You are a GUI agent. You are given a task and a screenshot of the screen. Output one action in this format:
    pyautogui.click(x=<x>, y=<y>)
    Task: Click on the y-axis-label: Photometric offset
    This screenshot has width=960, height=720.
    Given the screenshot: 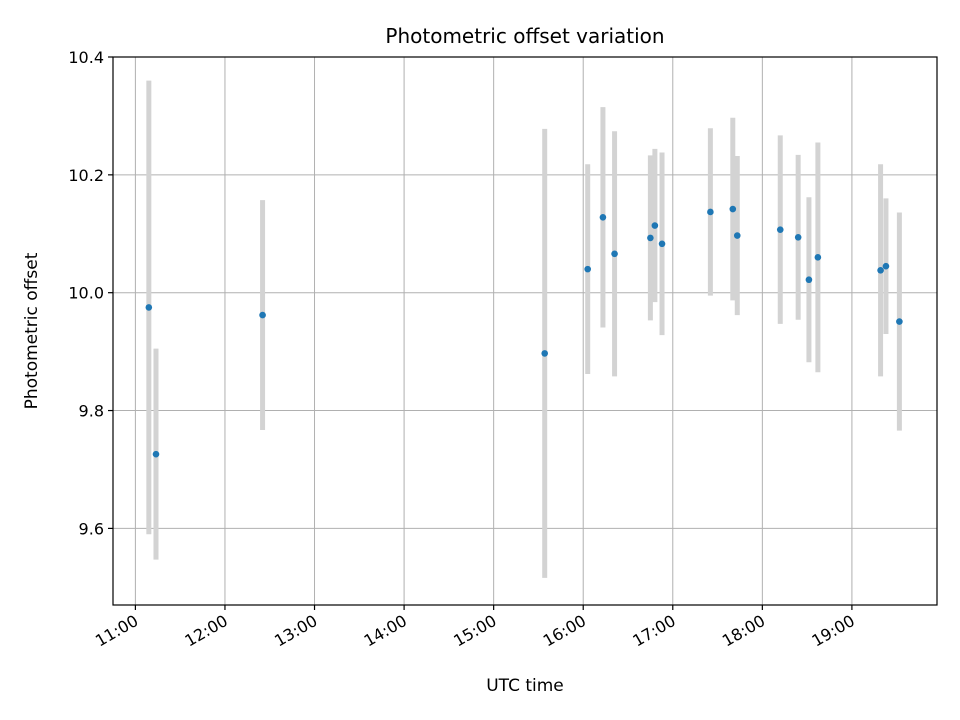 What is the action you would take?
    pyautogui.click(x=32, y=330)
    